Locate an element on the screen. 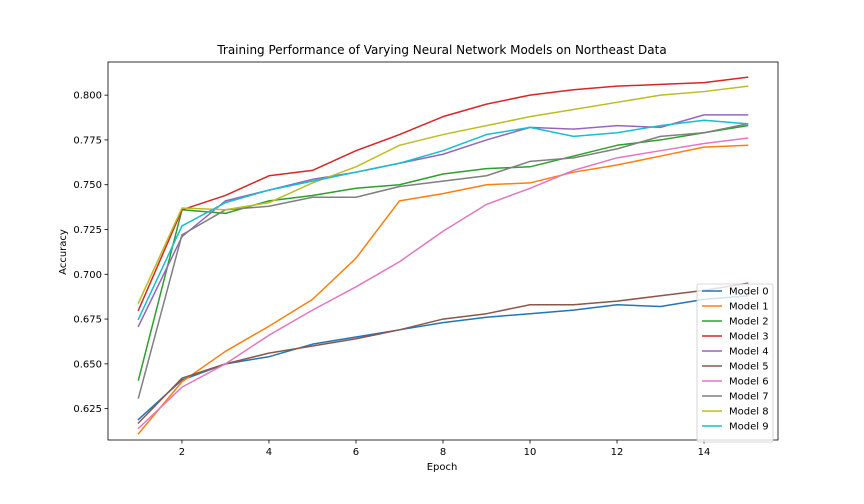 The image size is (864, 504). x-tick-label: 12 is located at coordinates (617, 452).